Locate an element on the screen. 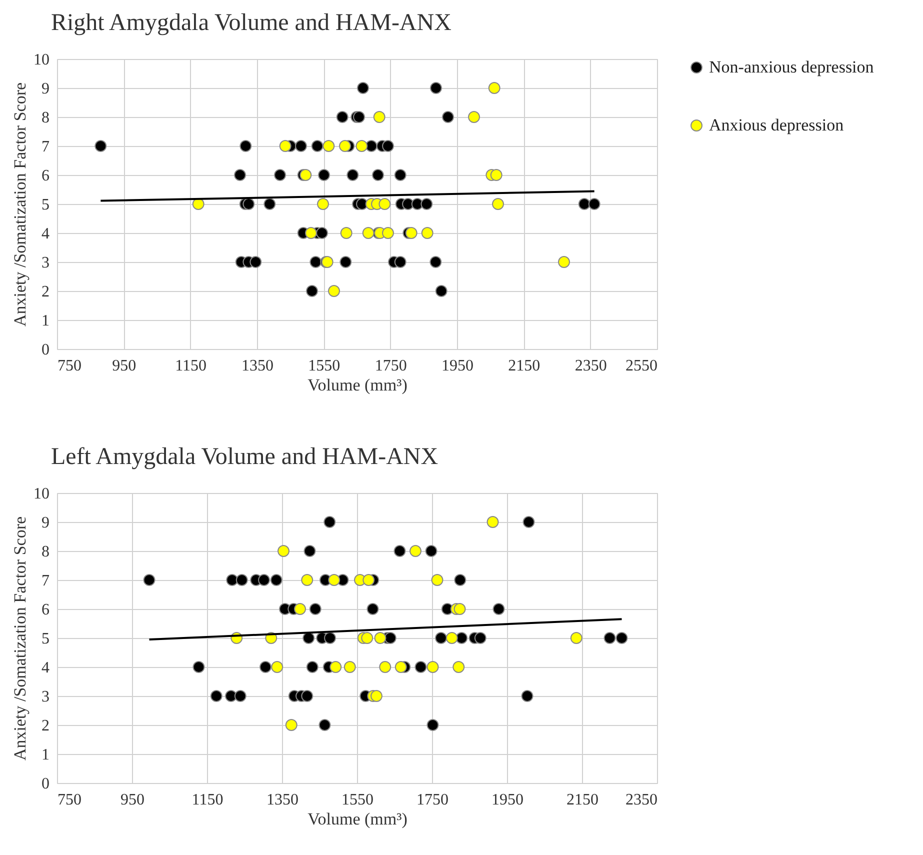 Image resolution: width=923 pixels, height=855 pixels. legend-label: Non-anxious depression is located at coordinates (791, 67).